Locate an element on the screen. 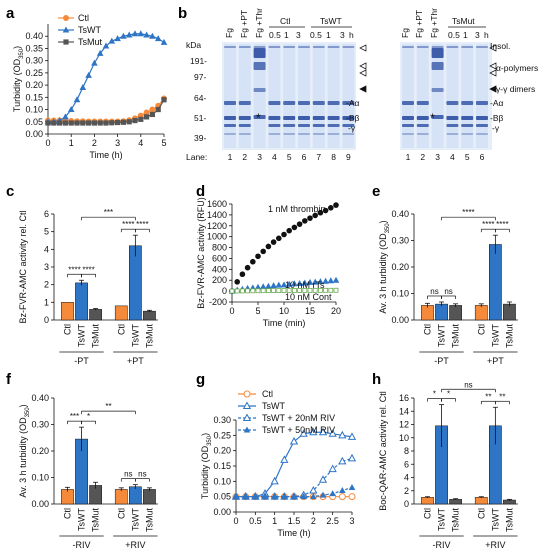 Image resolution: width=546 pixels, height=550 pixels. x-tick-label: 1.5 is located at coordinates (294, 521).